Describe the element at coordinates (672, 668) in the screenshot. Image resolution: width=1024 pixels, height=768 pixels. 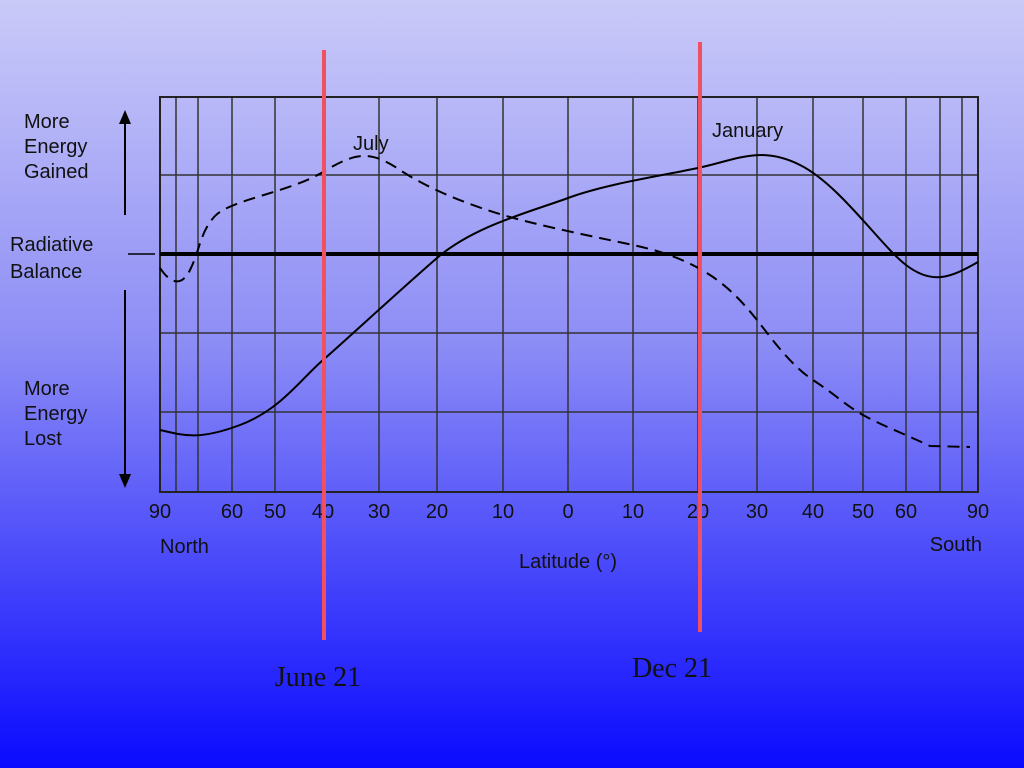
I see `dec-marker-label: Dec 21` at that location.